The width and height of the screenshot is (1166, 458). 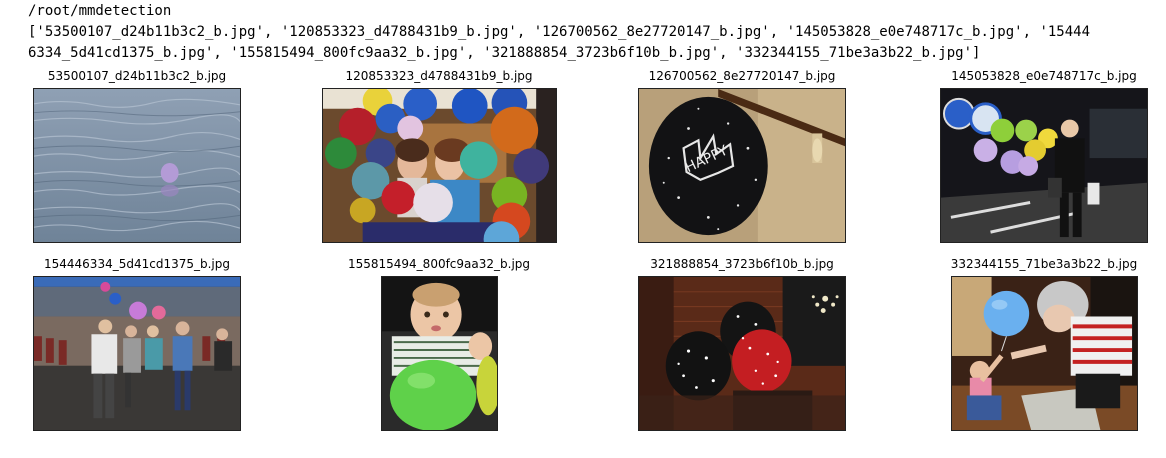 What do you see at coordinates (742, 165) in the screenshot?
I see `image-thumbnail-3: HAPPY` at bounding box center [742, 165].